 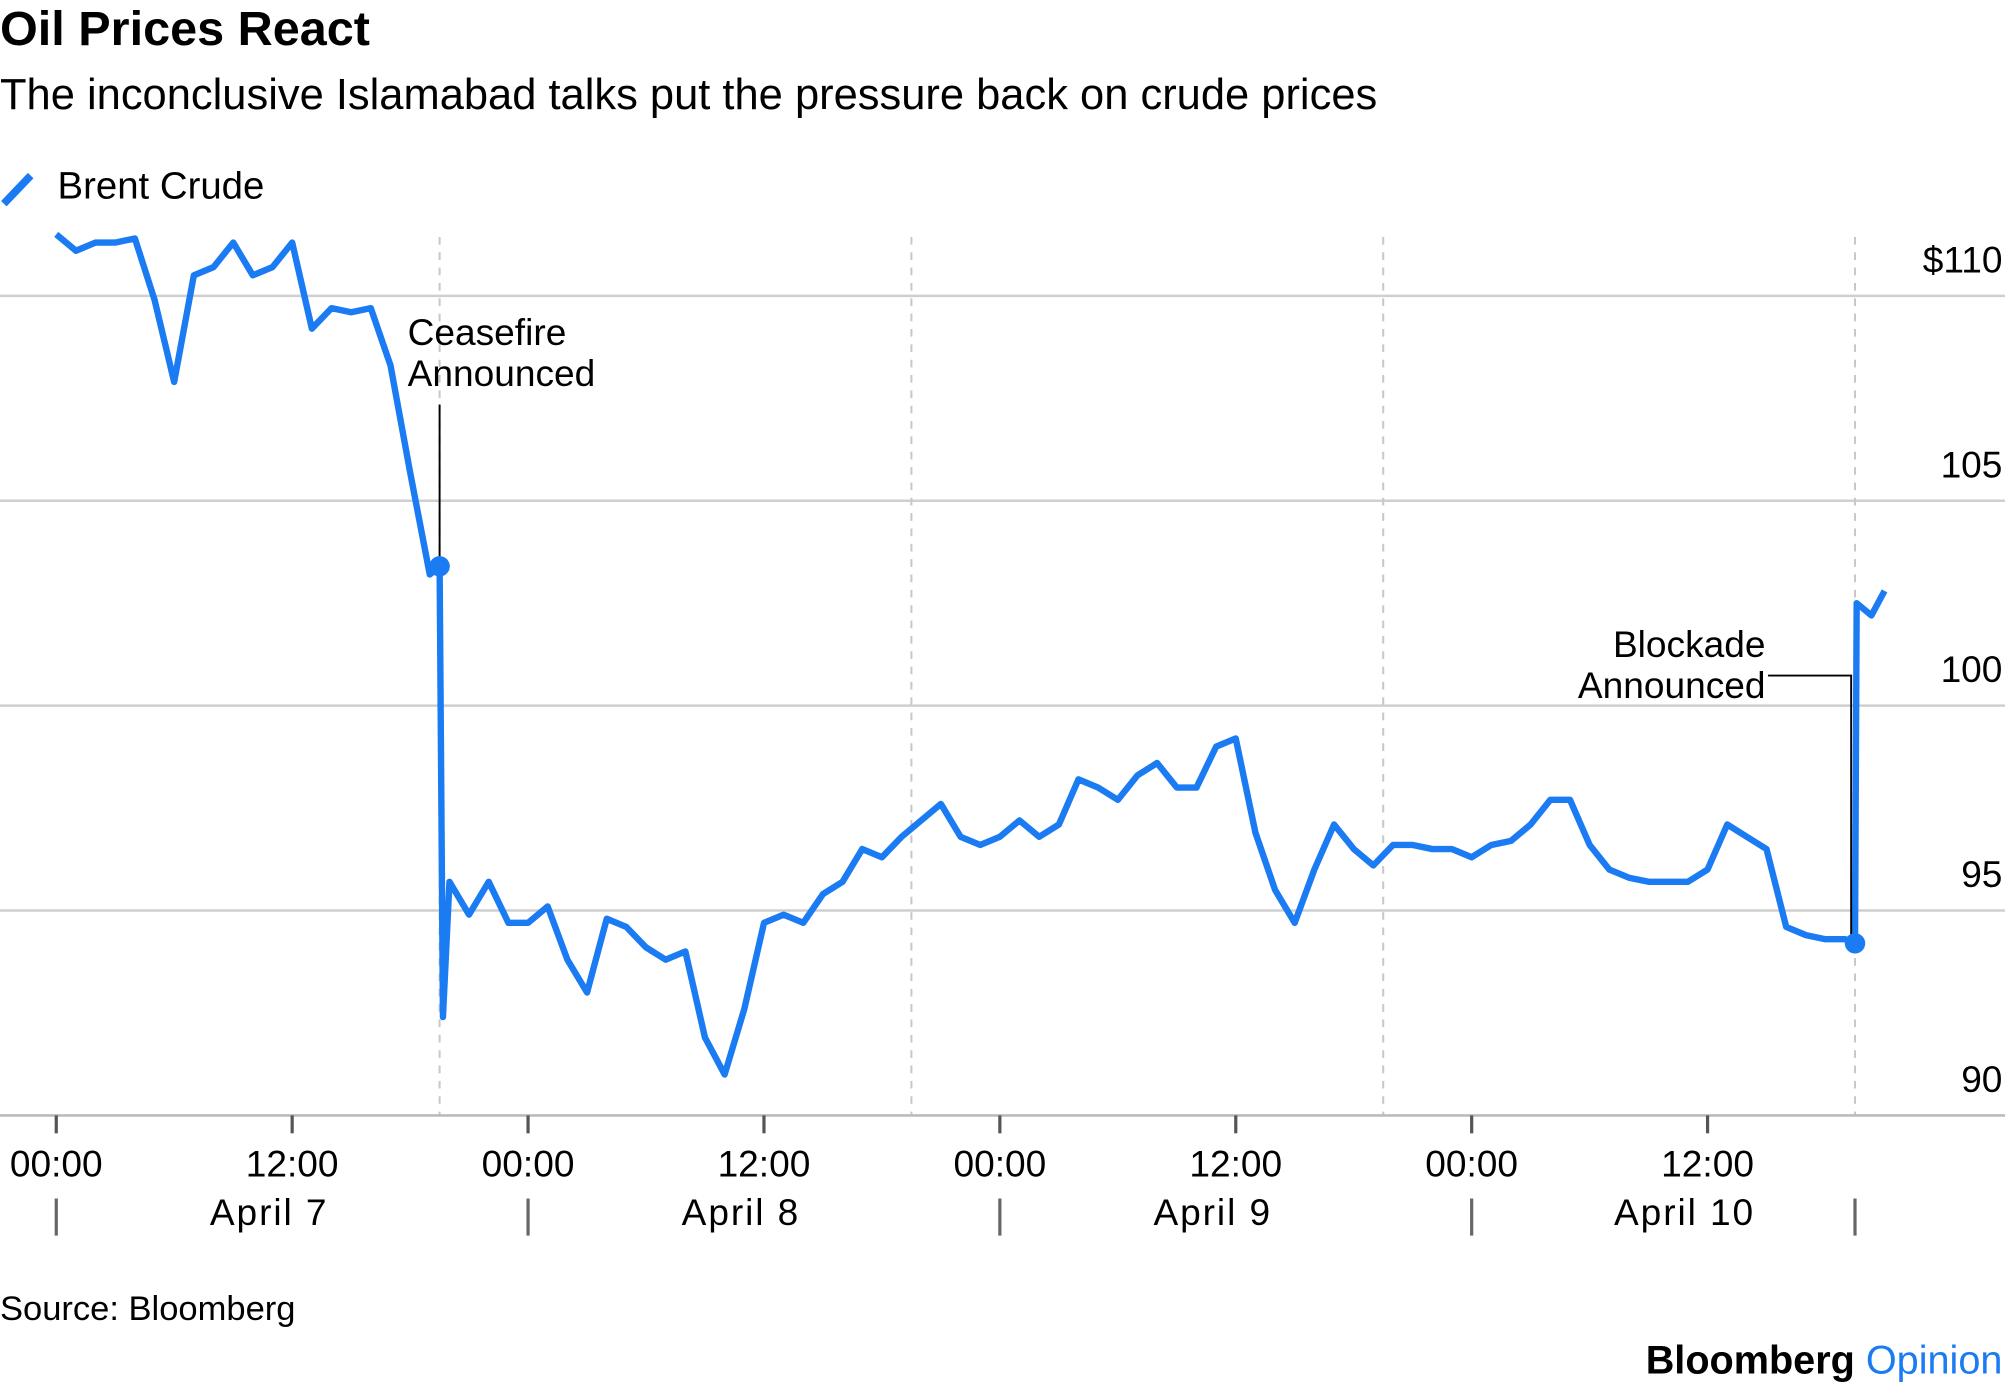 I want to click on source: Source: Bloomberg, so click(x=147, y=1309).